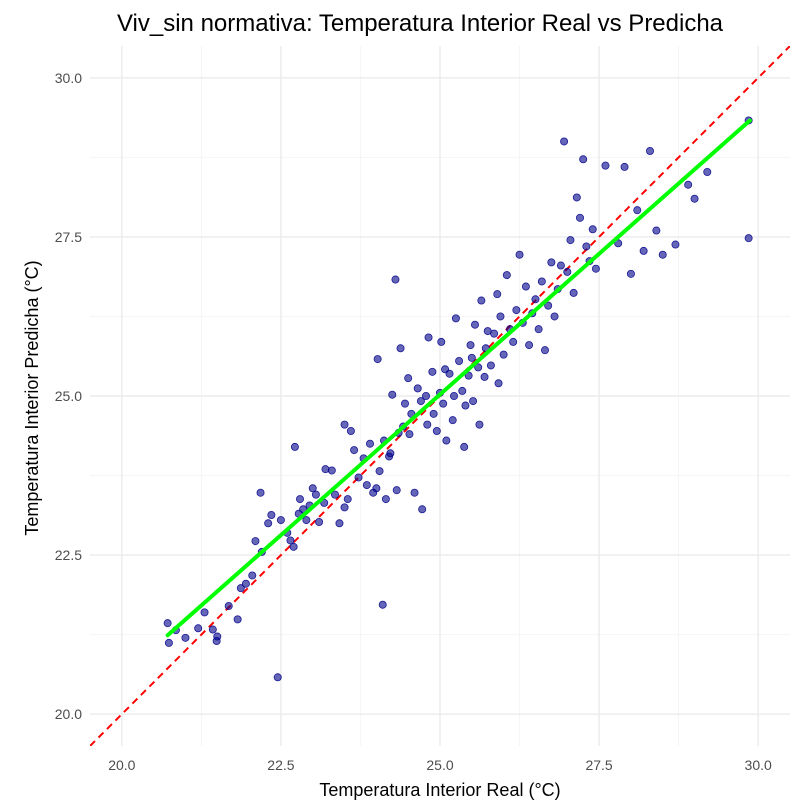  What do you see at coordinates (68, 714) in the screenshot?
I see `y-tick-label: 20.0` at bounding box center [68, 714].